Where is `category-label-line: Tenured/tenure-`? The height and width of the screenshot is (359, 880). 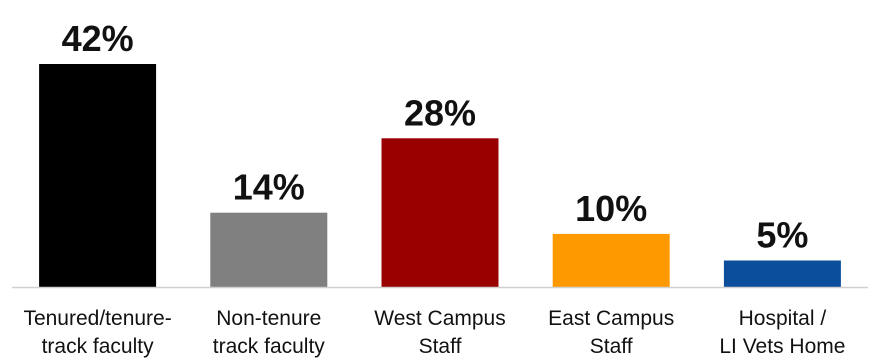
category-label-line: Tenured/tenure- is located at coordinates (97, 318).